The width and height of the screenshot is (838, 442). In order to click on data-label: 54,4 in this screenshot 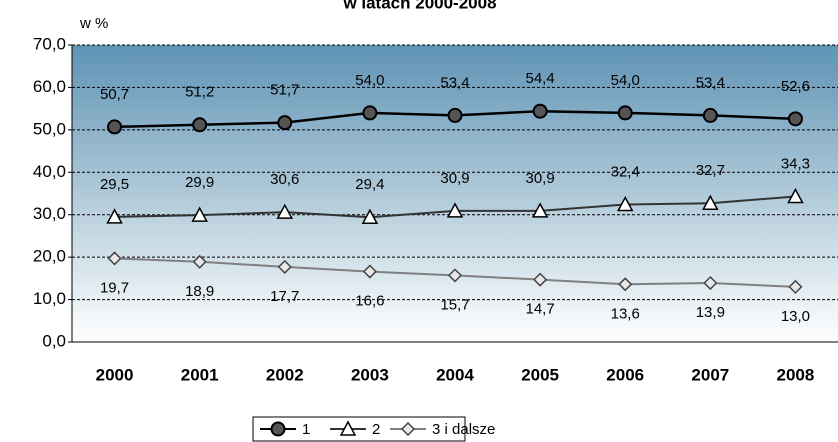, I will do `click(540, 78)`.